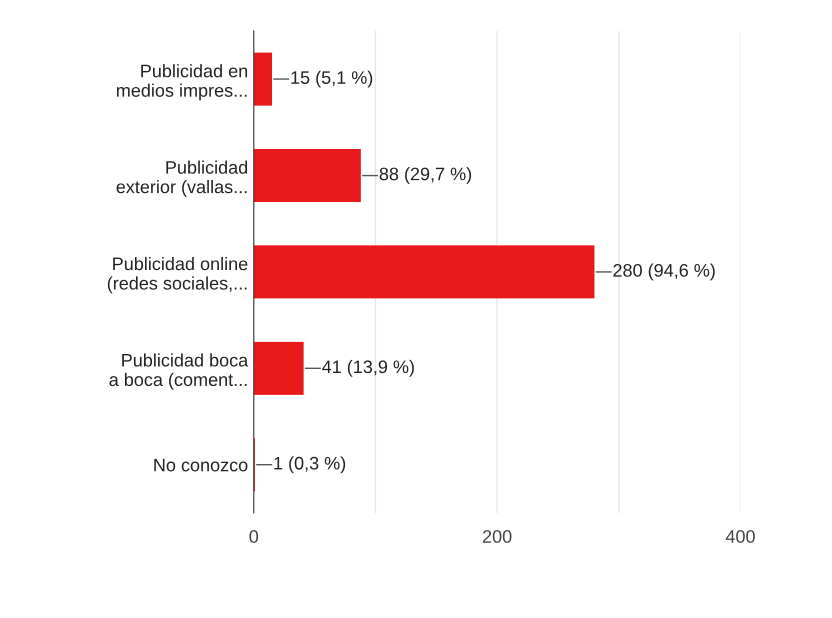 The height and width of the screenshot is (618, 832). What do you see at coordinates (331, 79) in the screenshot?
I see `data-label: 15 (5,1 %)` at bounding box center [331, 79].